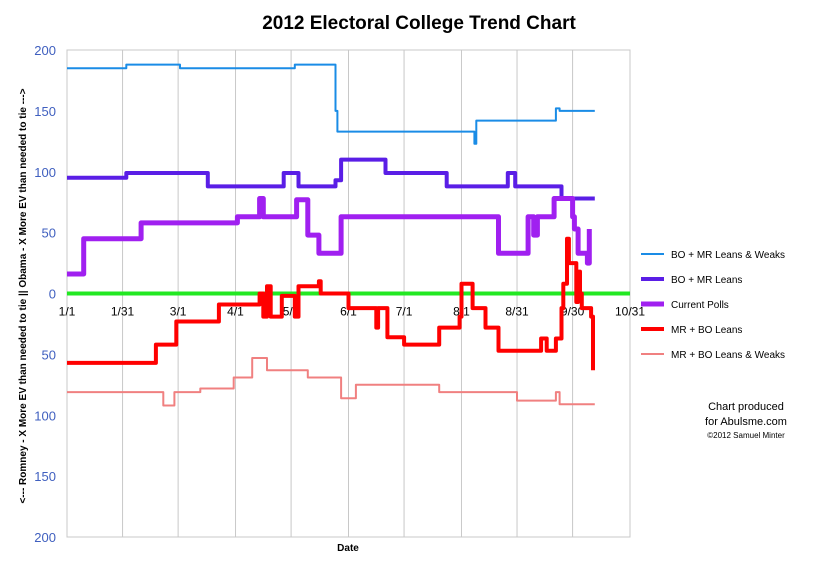 The image size is (838, 566). Describe the element at coordinates (404, 312) in the screenshot. I see `x-tick-label: 7/1` at that location.